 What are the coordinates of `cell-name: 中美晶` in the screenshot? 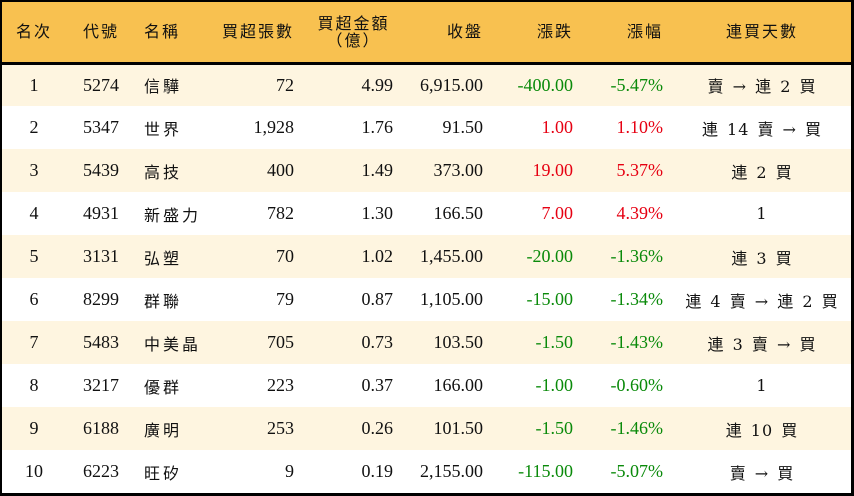 It's located at (173, 344).